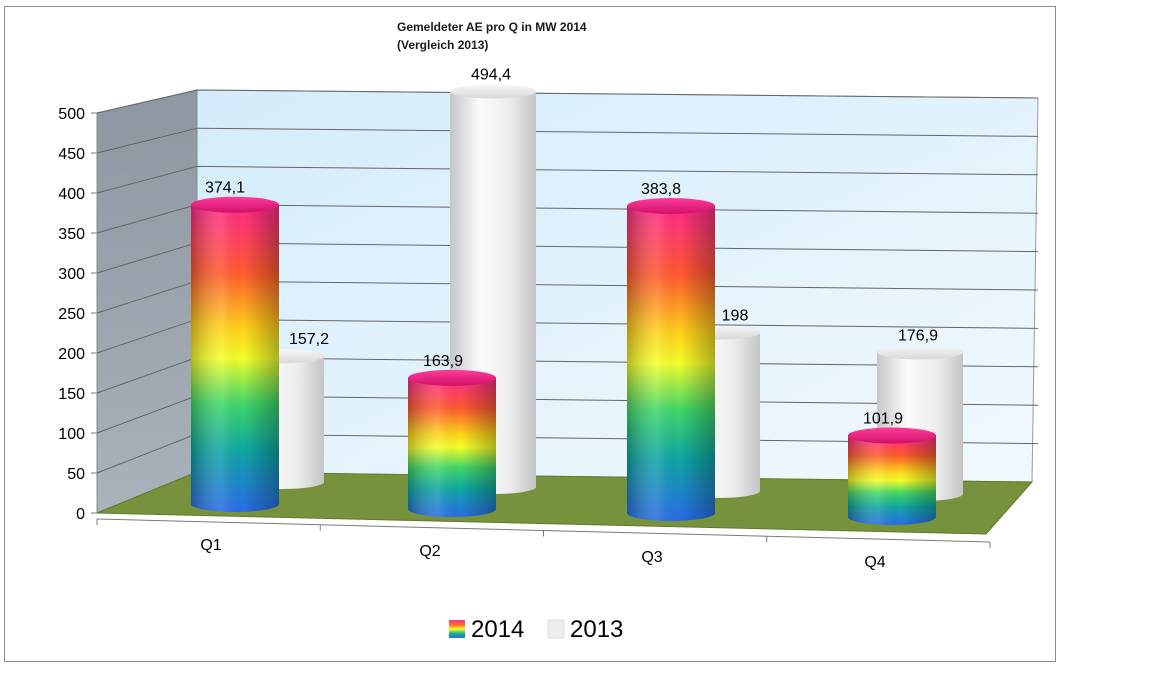 This screenshot has width=1152, height=677. I want to click on legend-item-2014: 2014, so click(486, 629).